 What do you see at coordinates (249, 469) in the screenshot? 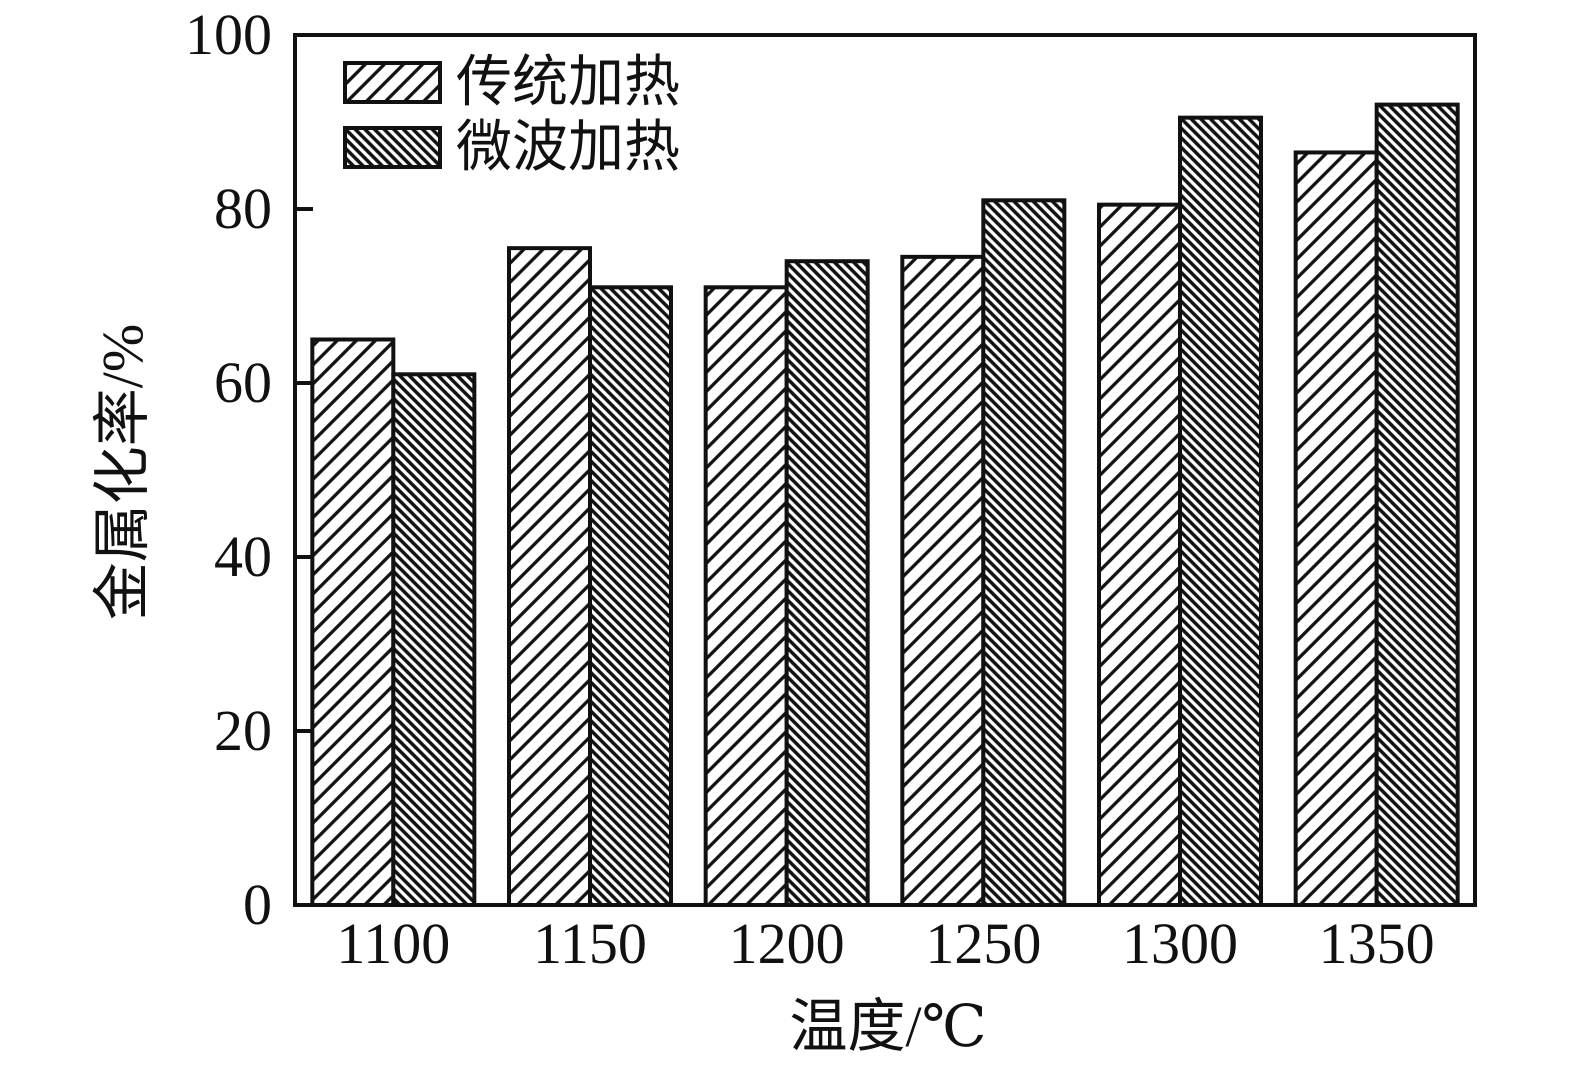
I see `y-axis-ticks: 0 20 40 60 80 100` at bounding box center [249, 469].